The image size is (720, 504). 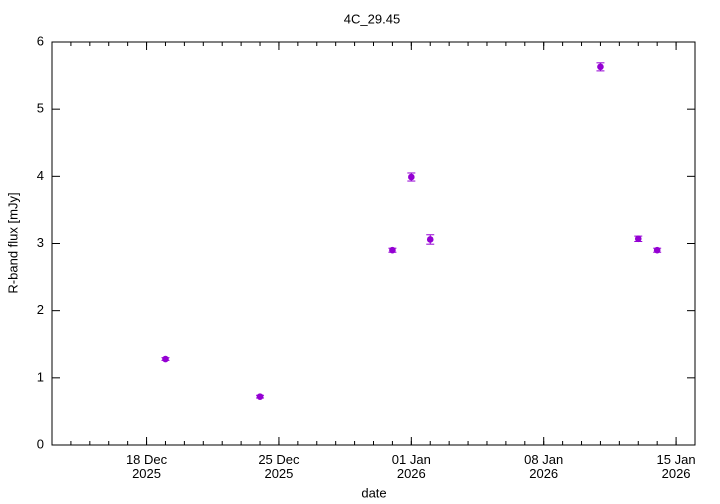 What do you see at coordinates (40, 108) in the screenshot?
I see `y-tick-label: 5` at bounding box center [40, 108].